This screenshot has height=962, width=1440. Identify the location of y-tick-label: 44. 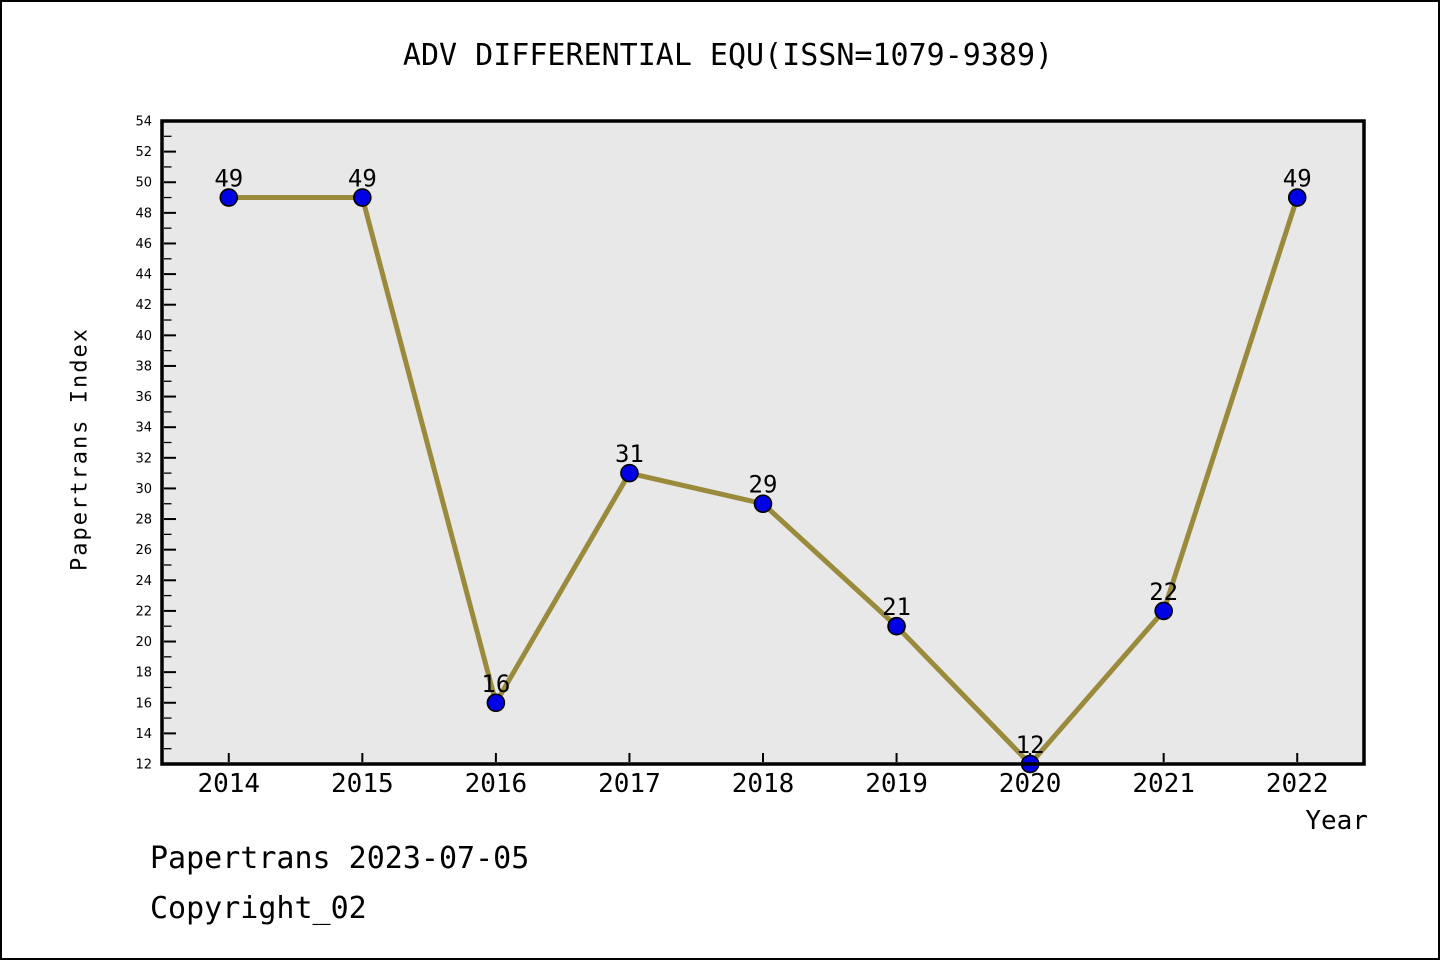
(143, 275).